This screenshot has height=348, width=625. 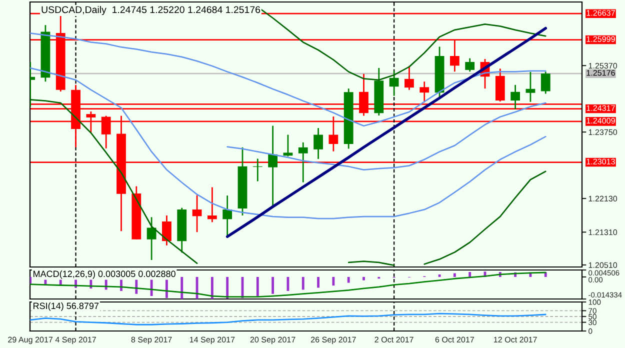 What do you see at coordinates (454, 339) in the screenshot?
I see `x-tick-label: 6 Oct 2017` at bounding box center [454, 339].